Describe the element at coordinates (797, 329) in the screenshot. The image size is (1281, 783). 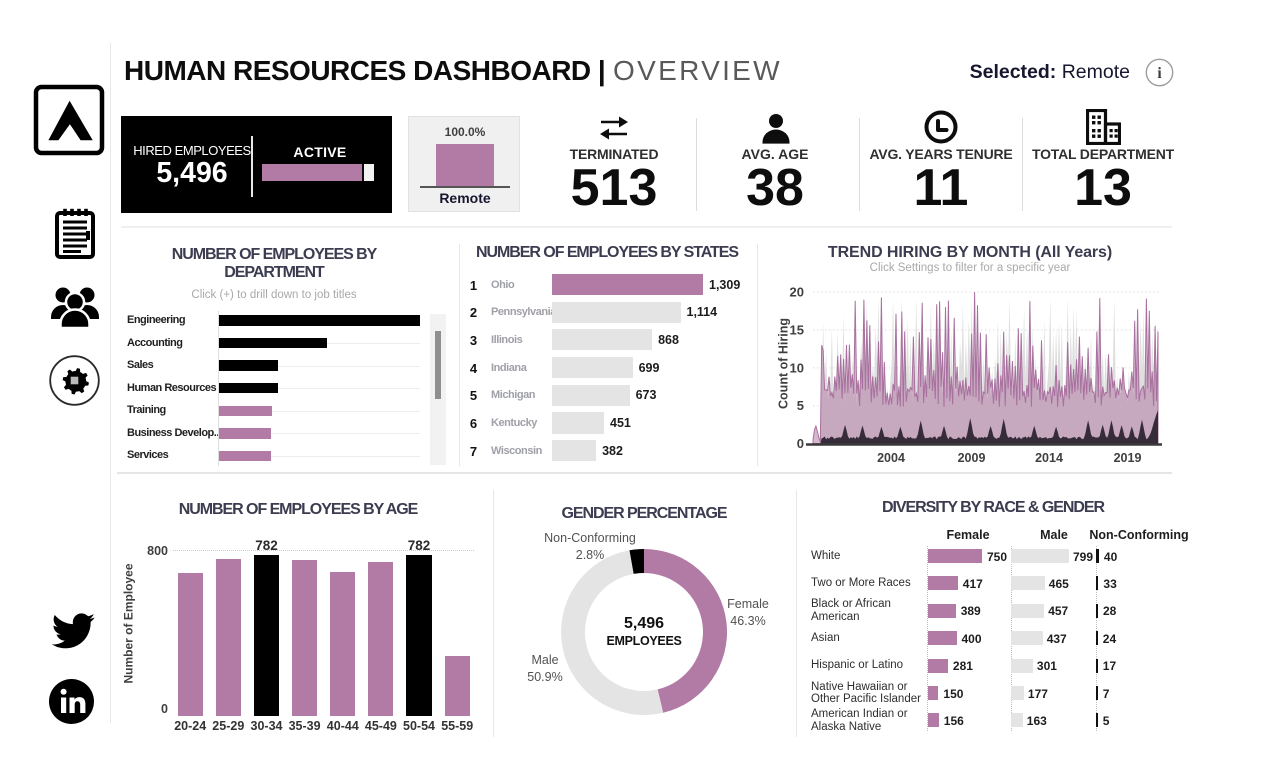
I see `svg-text: 15` at that location.